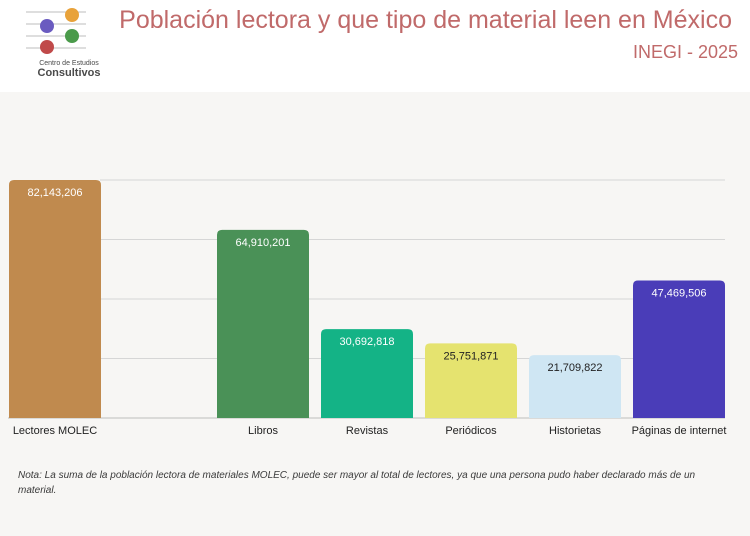 The image size is (750, 536). Describe the element at coordinates (47, 47) in the screenshot. I see `logo-red-dot` at that location.